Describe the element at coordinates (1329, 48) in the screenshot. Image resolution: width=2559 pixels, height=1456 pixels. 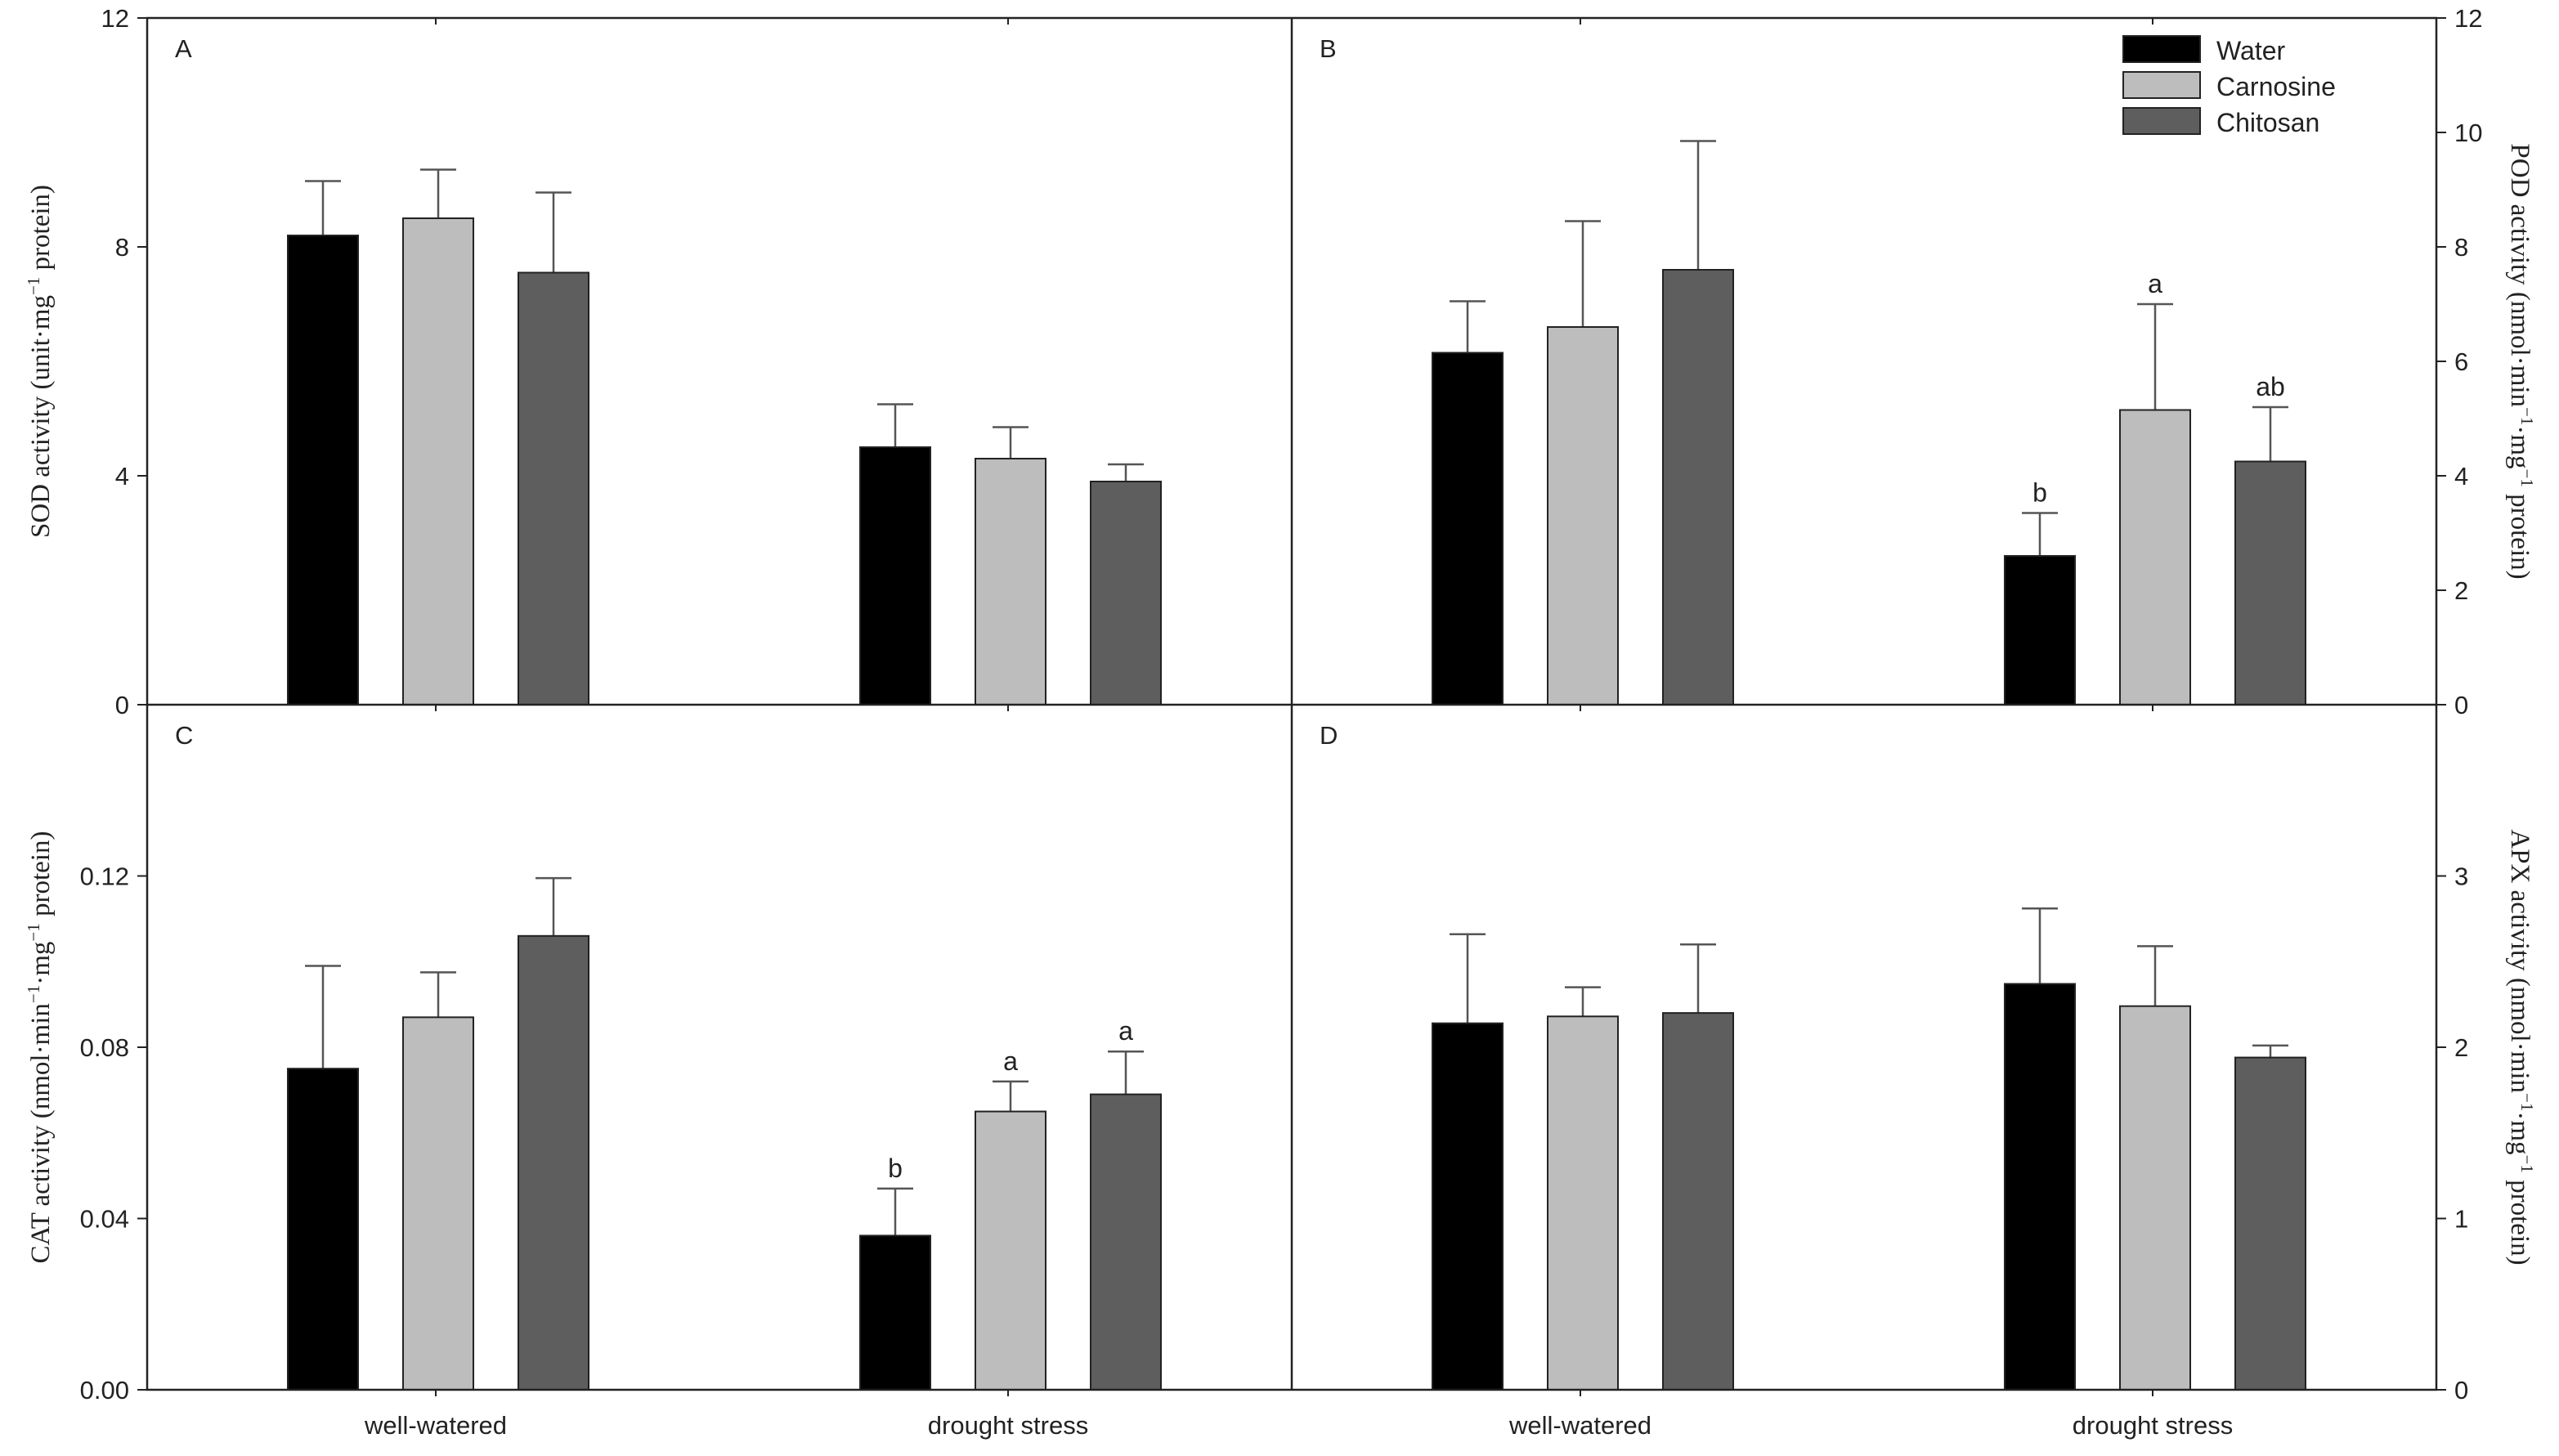
I see `panel-label: B` at that location.